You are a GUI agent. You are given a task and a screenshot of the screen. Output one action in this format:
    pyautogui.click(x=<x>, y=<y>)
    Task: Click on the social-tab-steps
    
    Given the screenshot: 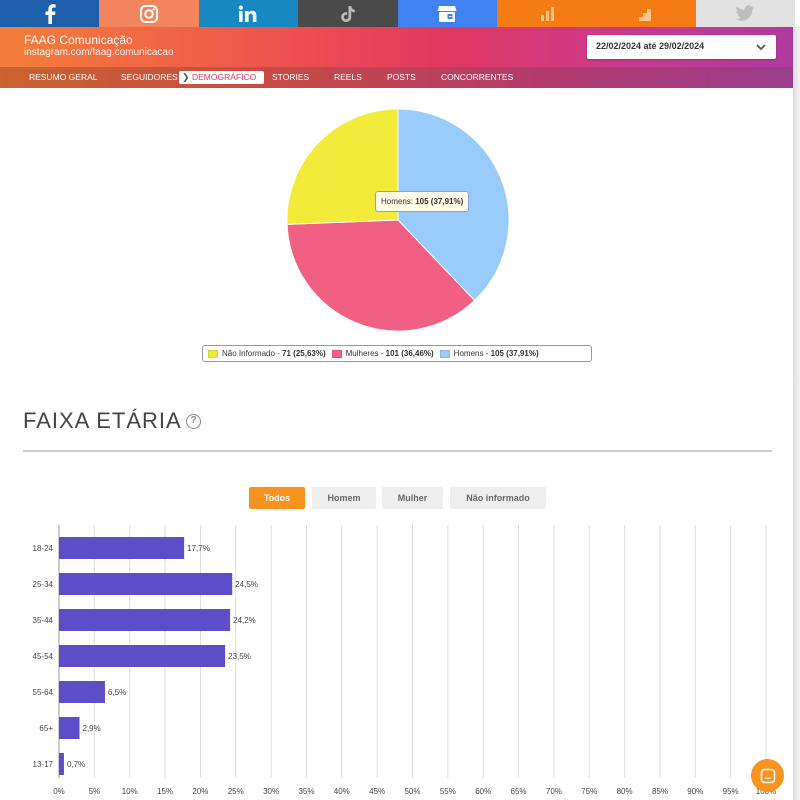 What is the action you would take?
    pyautogui.click(x=646, y=13)
    